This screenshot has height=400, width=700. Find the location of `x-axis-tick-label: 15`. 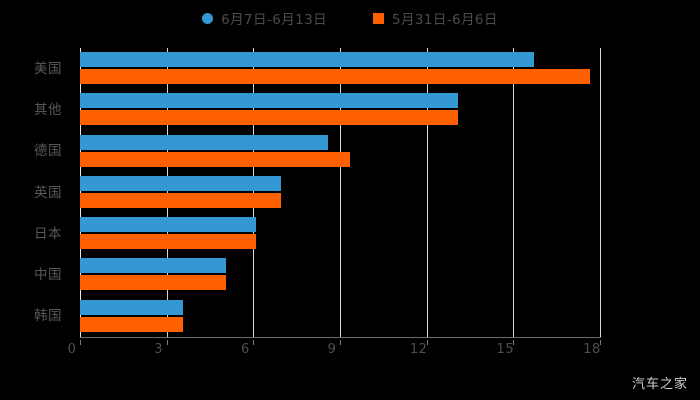

x-axis-tick-label: 15 is located at coordinates (505, 349).